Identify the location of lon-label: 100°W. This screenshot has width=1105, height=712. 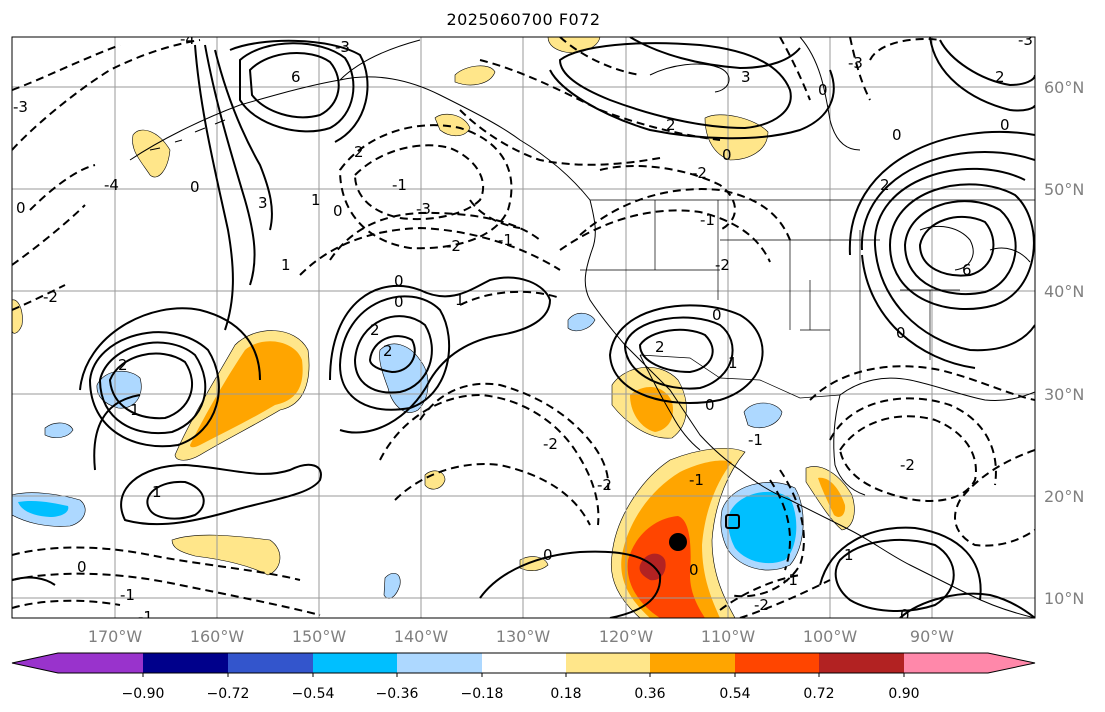
(830, 636).